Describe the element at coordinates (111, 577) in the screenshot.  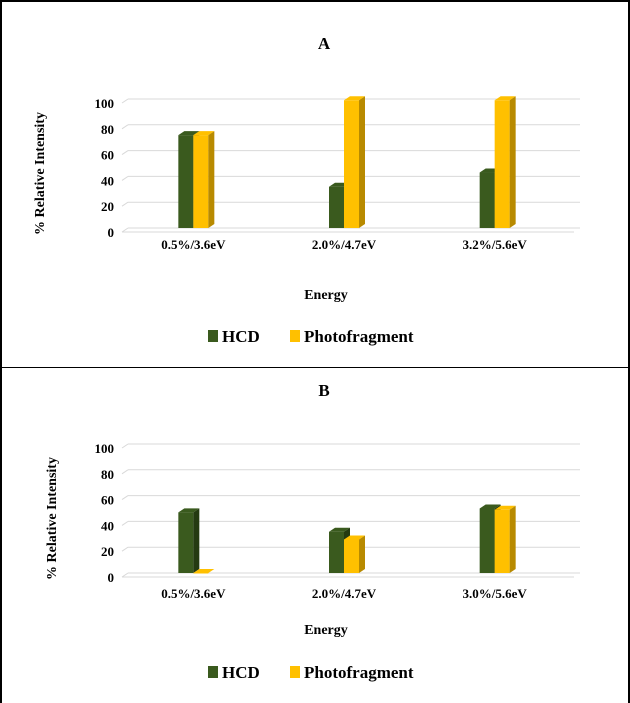
I see `chart-b-ytick-label: 0` at that location.